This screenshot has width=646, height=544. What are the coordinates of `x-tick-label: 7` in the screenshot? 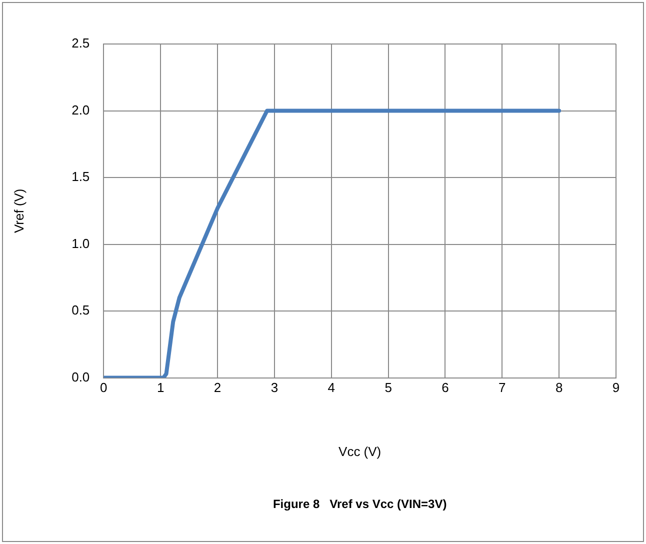 It's located at (502, 388).